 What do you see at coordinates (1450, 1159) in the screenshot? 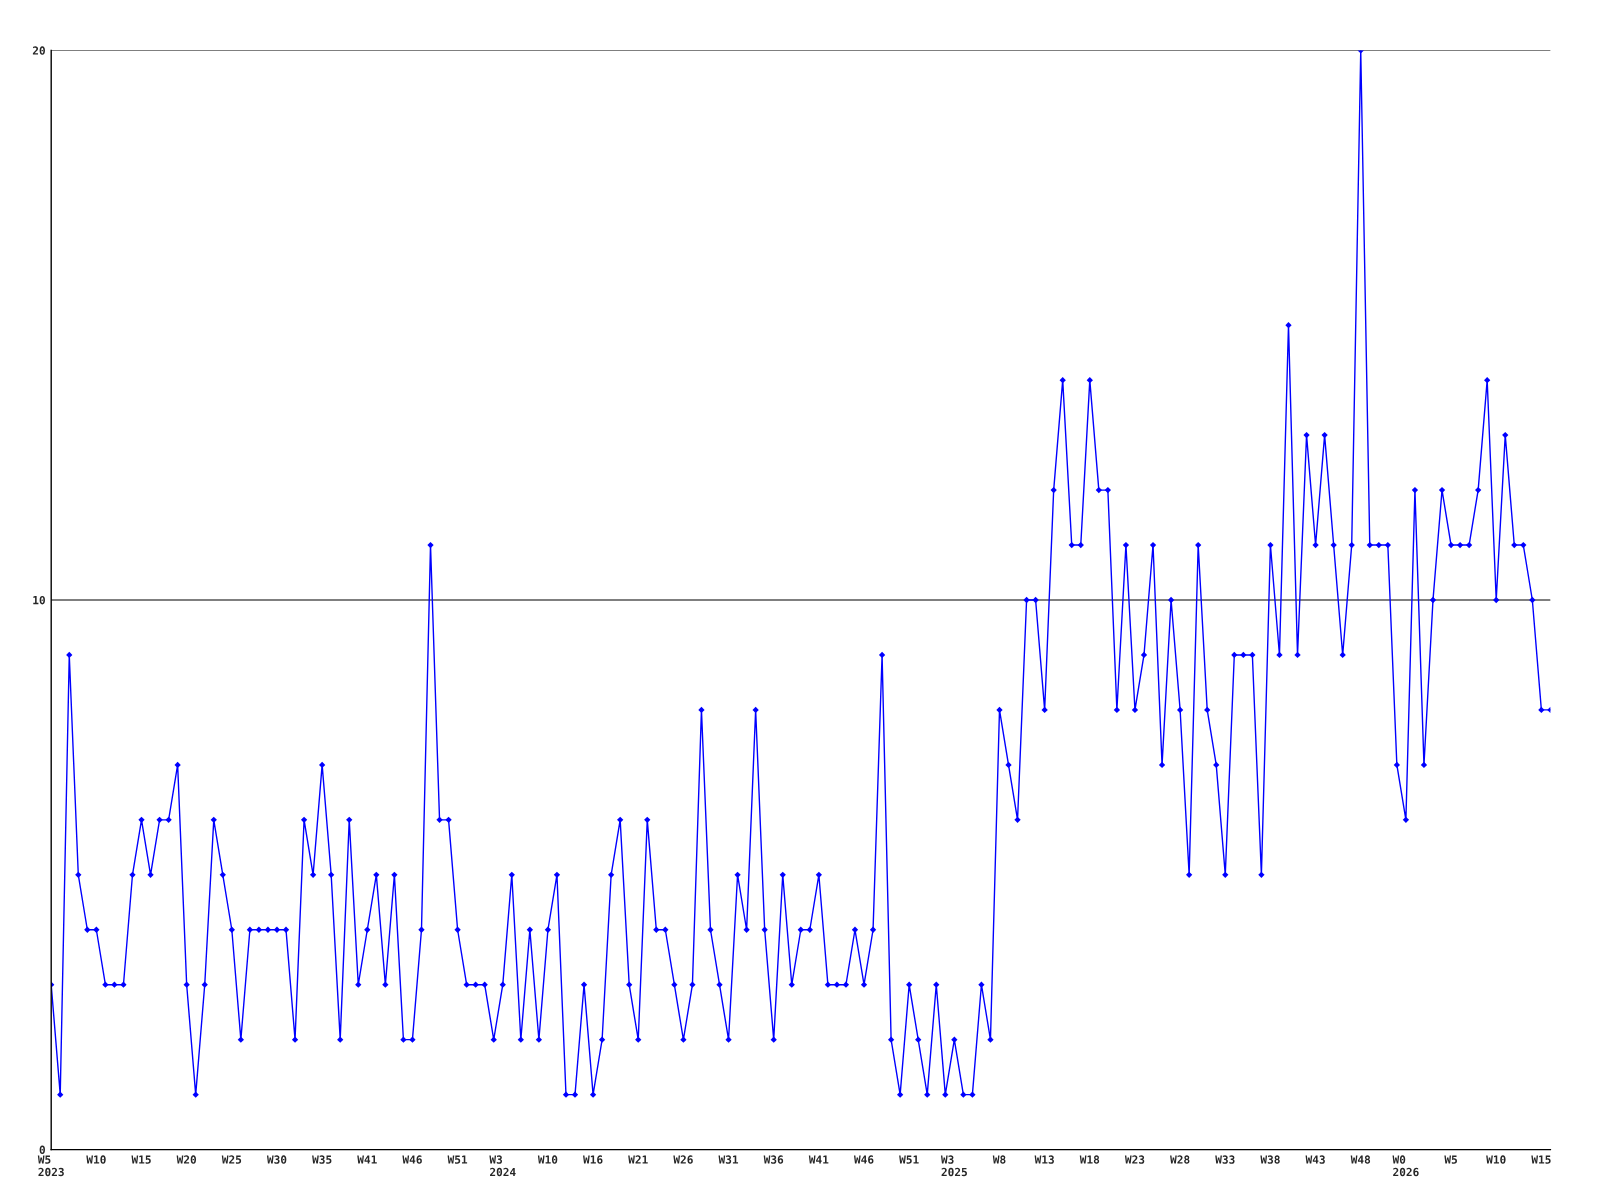
I see `x-tick-label: W5` at bounding box center [1450, 1159].